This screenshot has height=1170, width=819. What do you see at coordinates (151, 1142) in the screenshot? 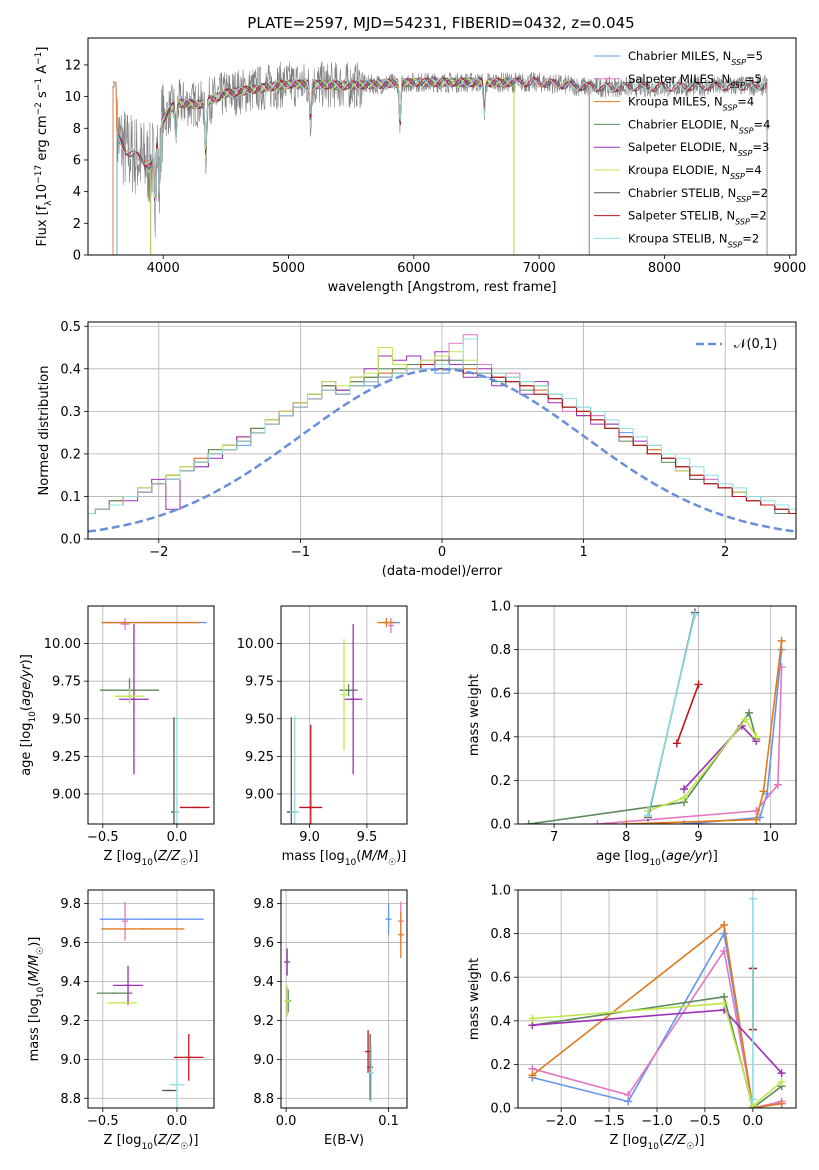
I see `x-axis-label: Z [log10(Z/Z☉)]` at bounding box center [151, 1142].